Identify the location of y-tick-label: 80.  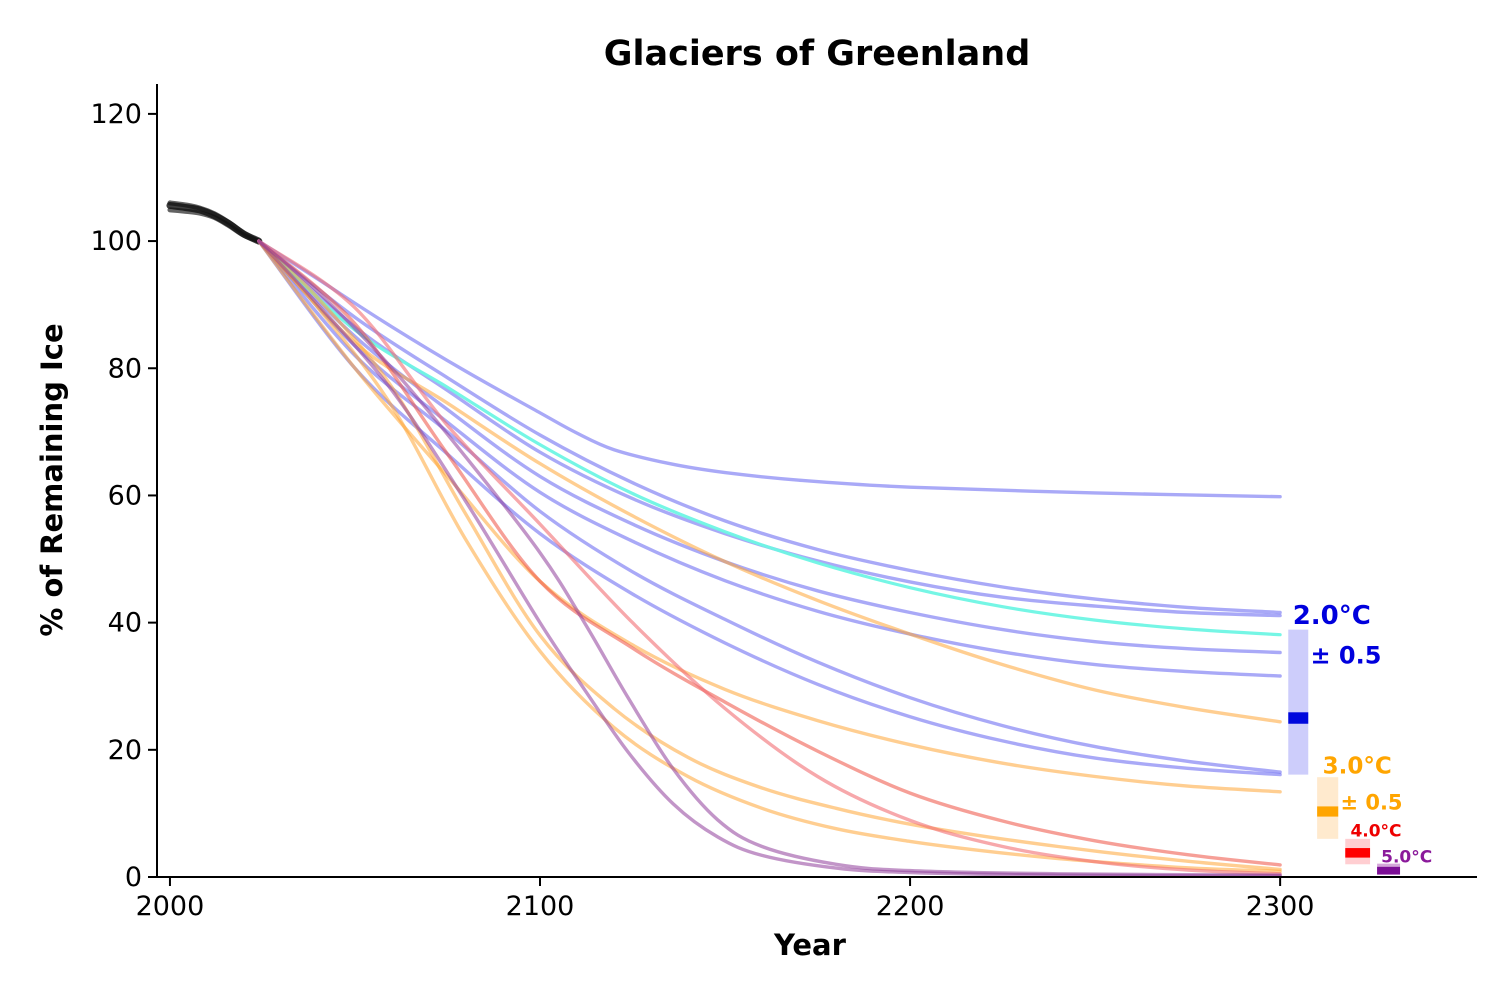
(125, 368).